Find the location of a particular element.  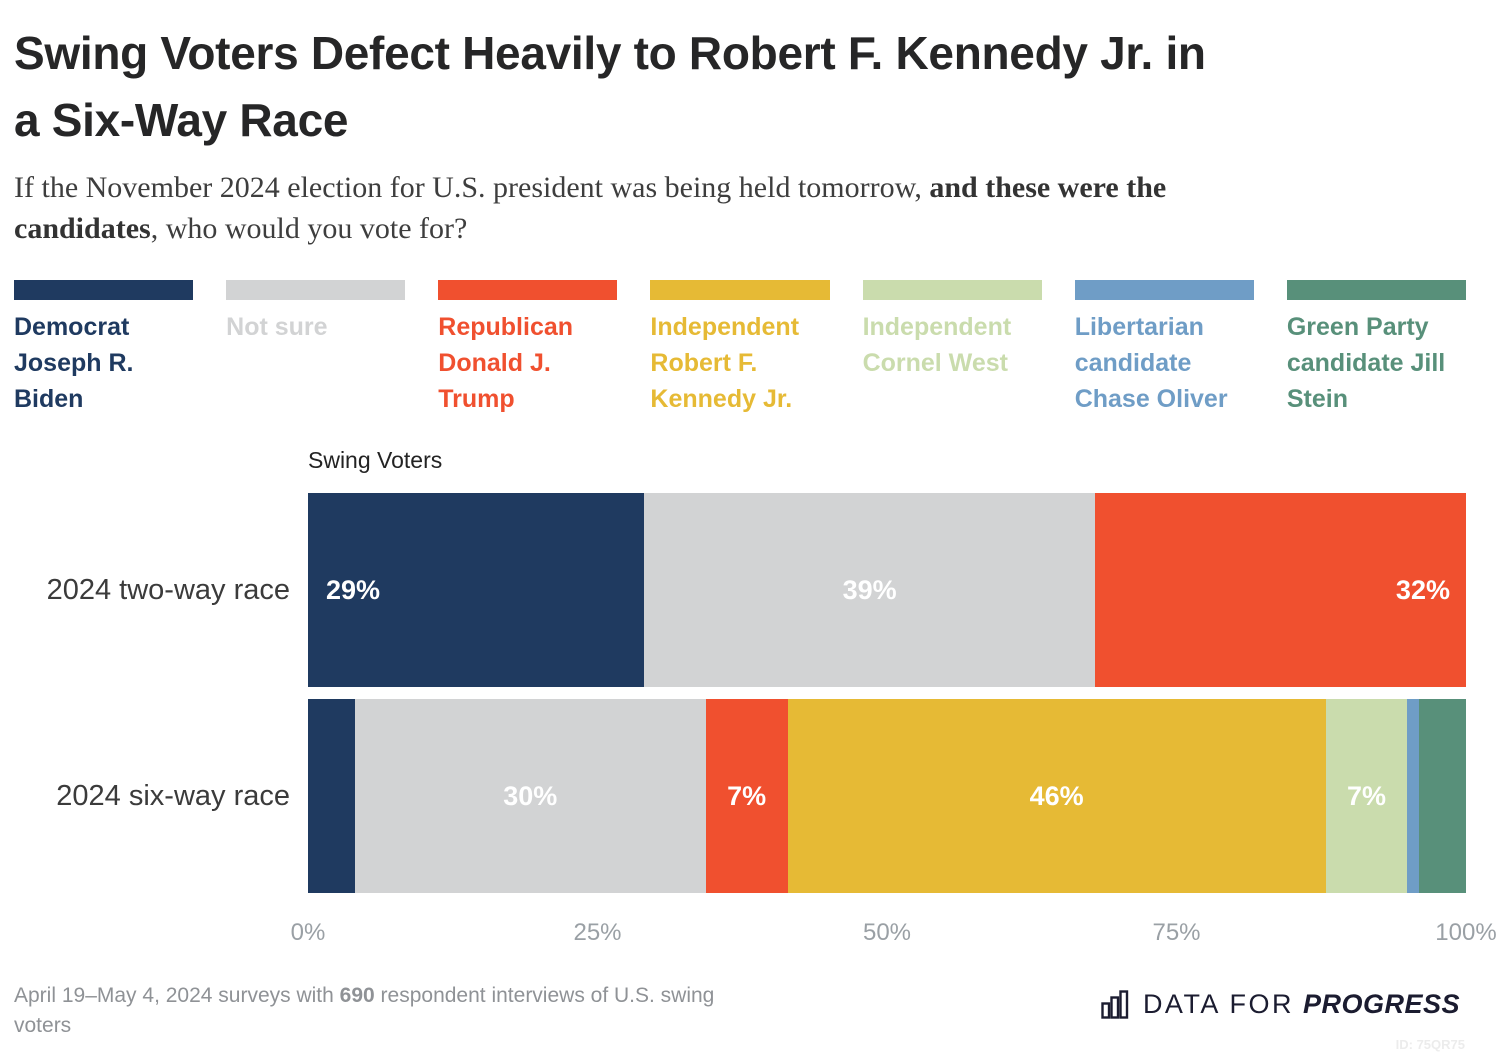

row-label: 2024 six-way race is located at coordinates (173, 795).